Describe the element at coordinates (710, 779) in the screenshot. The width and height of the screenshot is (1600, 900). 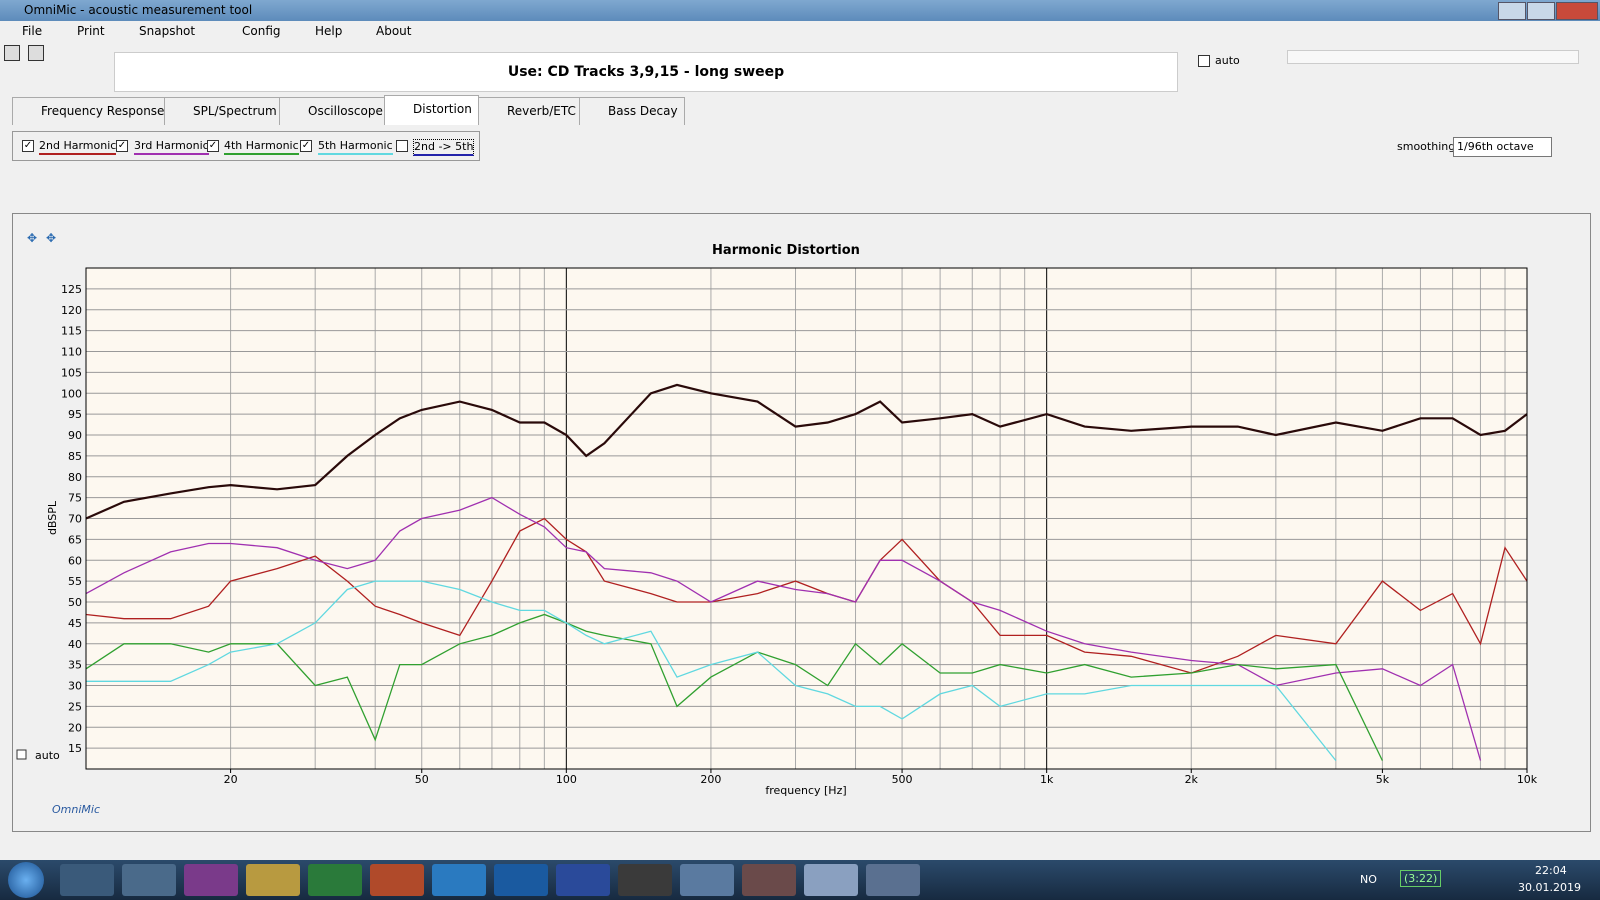
I see `x-tick-label: 200` at that location.